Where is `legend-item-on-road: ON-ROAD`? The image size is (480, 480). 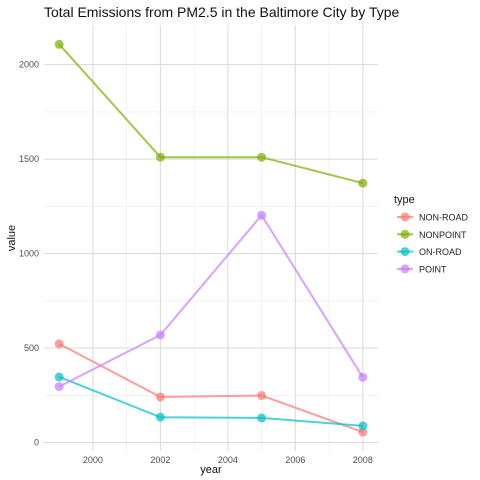 legend-item-on-road: ON-ROAD is located at coordinates (429, 252).